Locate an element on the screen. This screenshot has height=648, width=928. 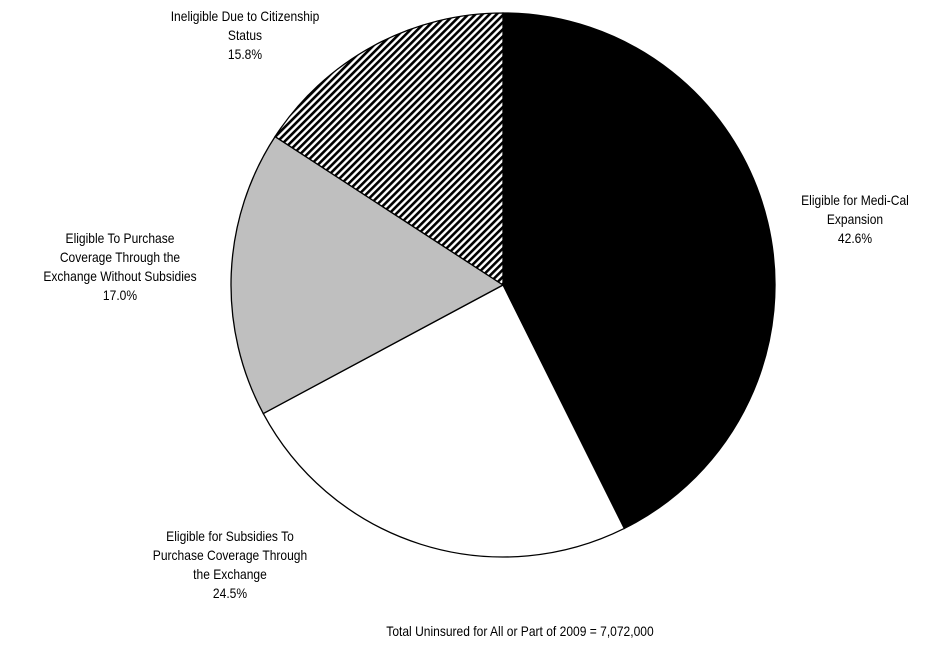
pie-slice-without-subsidies is located at coordinates (367, 275).